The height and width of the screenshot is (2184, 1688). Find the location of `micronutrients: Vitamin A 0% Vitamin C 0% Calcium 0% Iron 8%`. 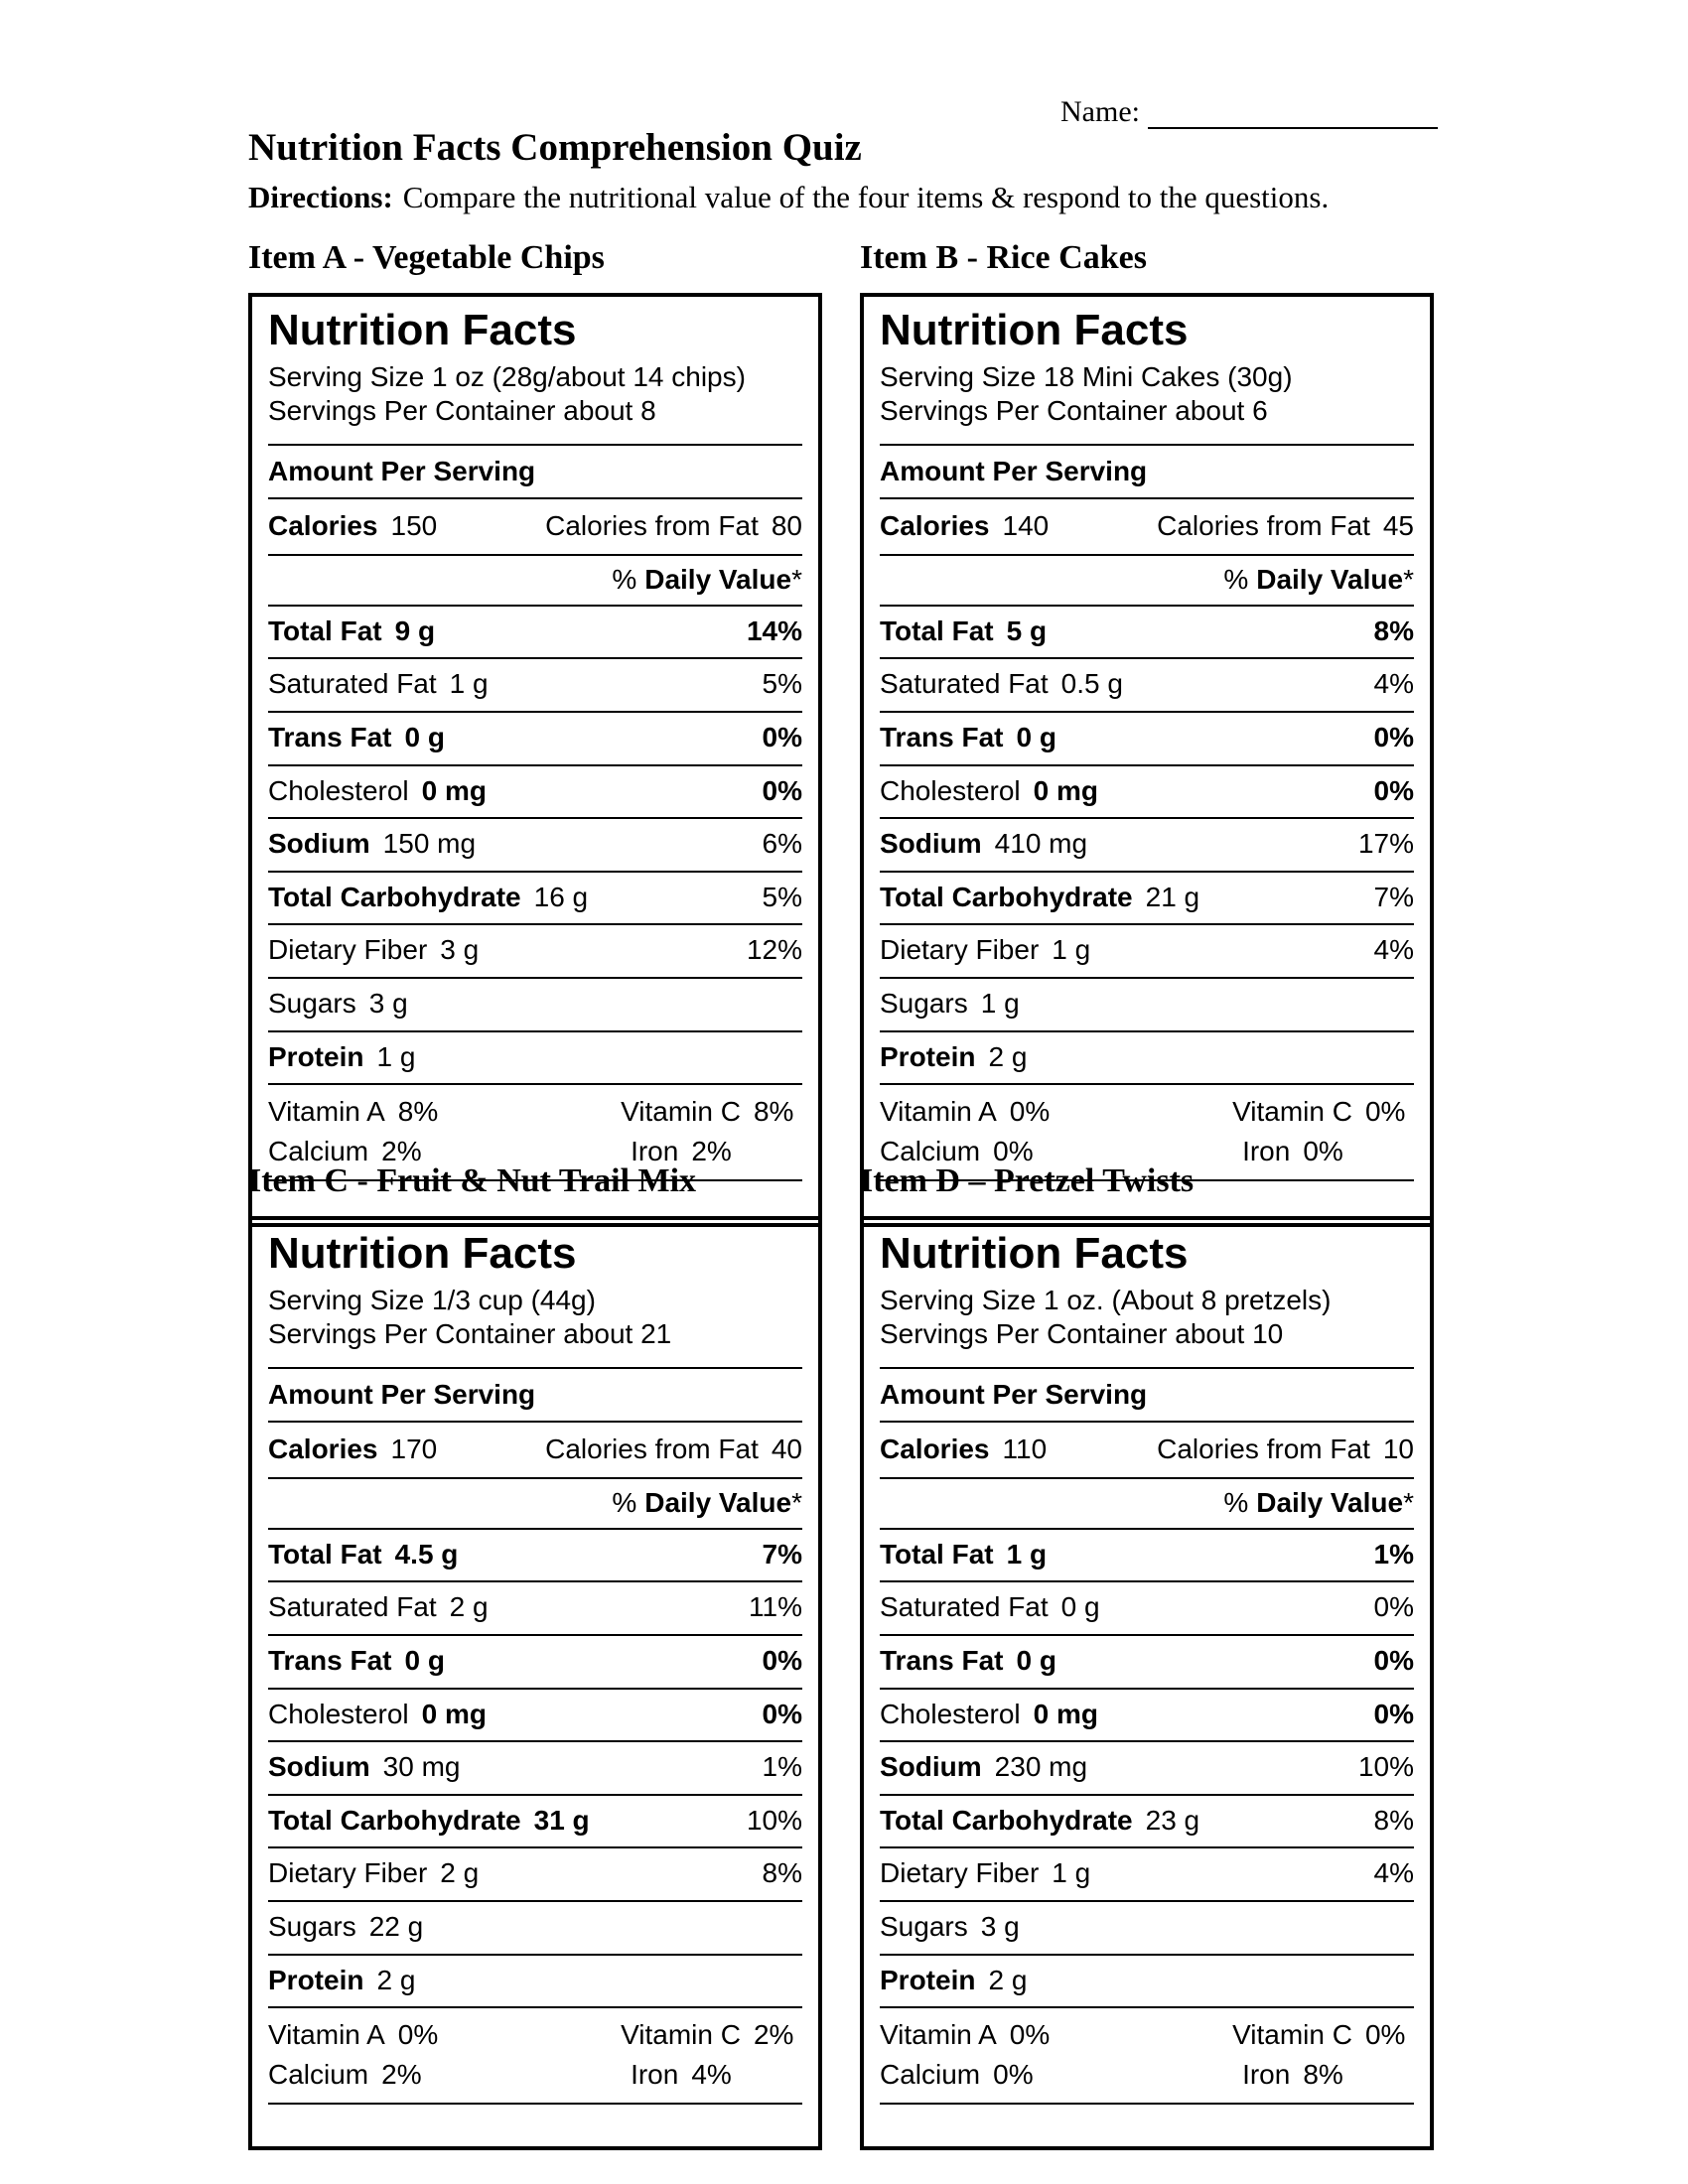

micronutrients: Vitamin A 0% Vitamin C 0% Calcium 0% Iron 8% is located at coordinates (1147, 2057).